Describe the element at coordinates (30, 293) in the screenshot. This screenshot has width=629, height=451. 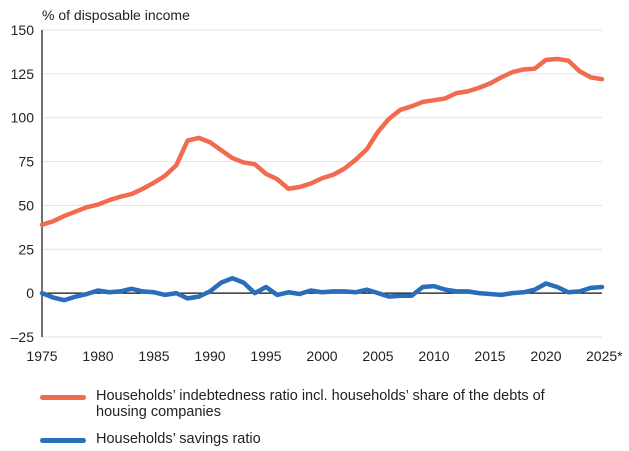
I see `y-tick-label: 0` at that location.